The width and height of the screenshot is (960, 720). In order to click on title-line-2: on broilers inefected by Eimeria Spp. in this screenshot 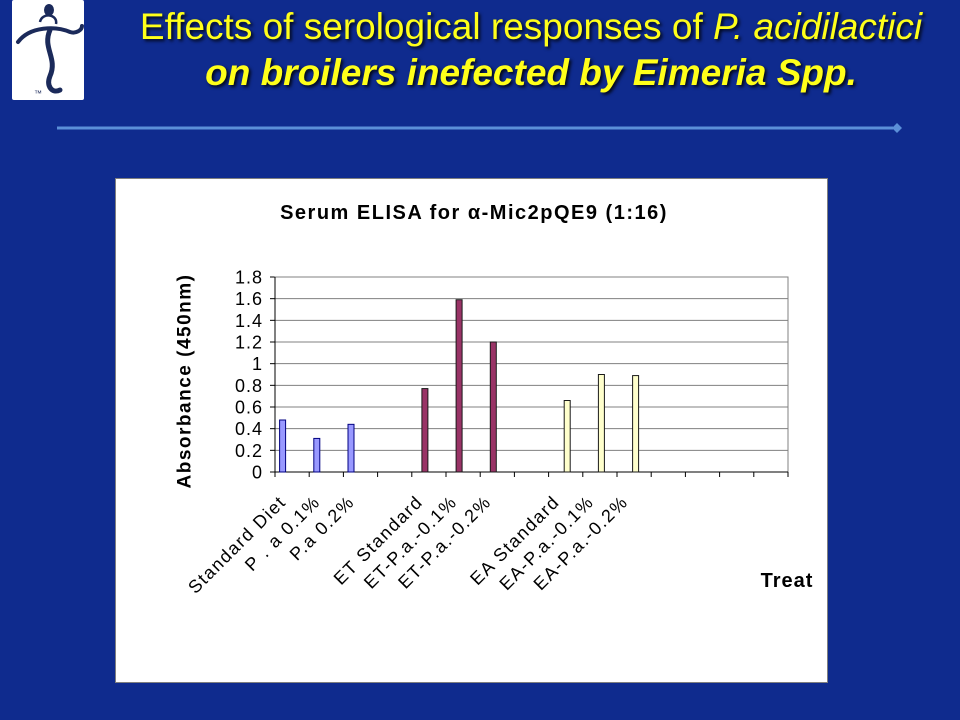, I will do `click(531, 72)`.